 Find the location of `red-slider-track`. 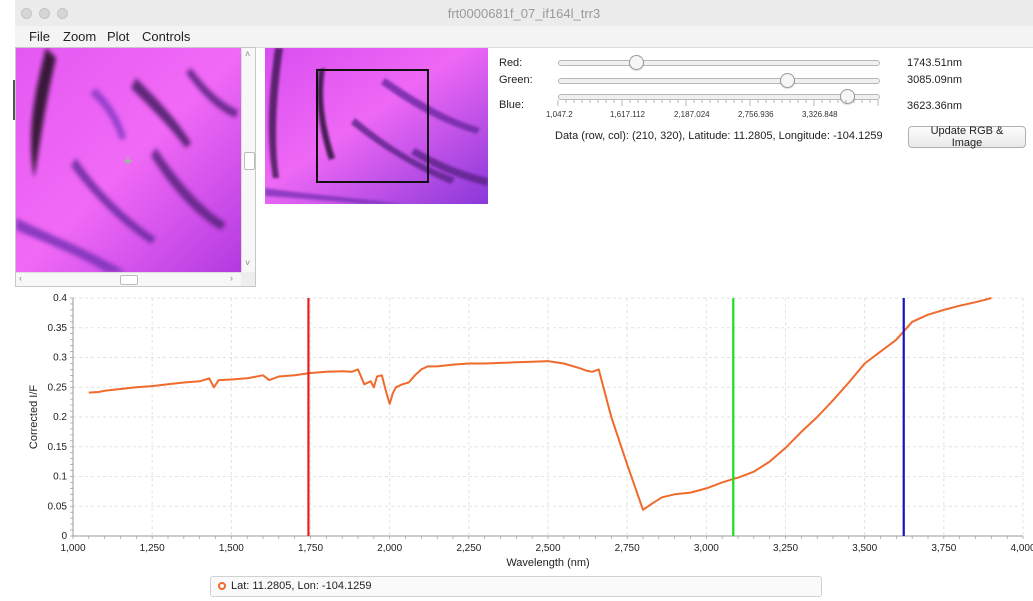

red-slider-track is located at coordinates (719, 63).